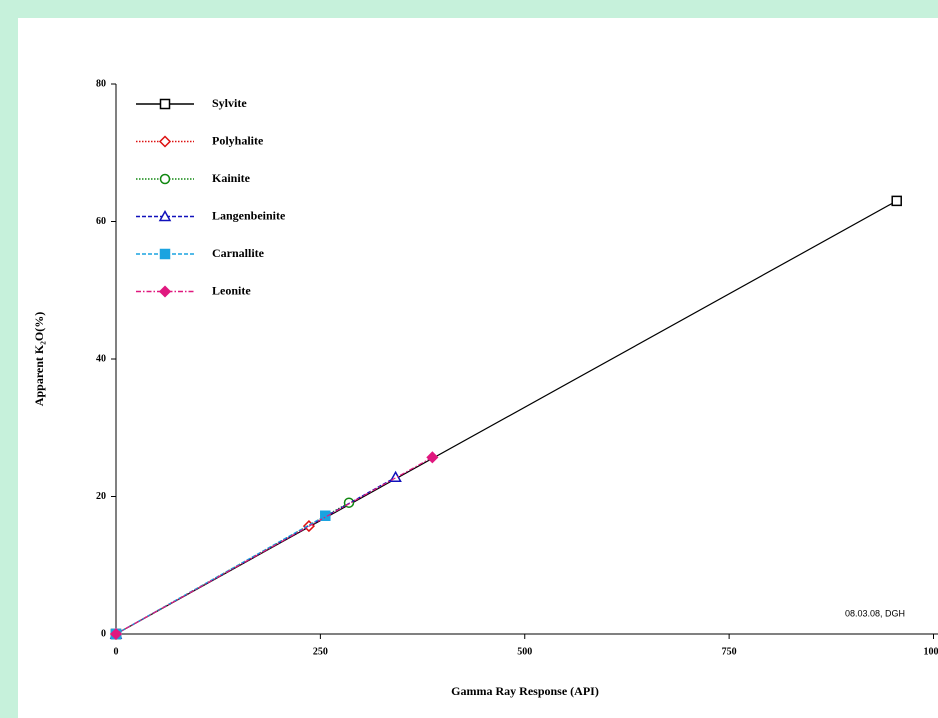 The height and width of the screenshot is (718, 938). I want to click on legend-label: Kainite, so click(231, 178).